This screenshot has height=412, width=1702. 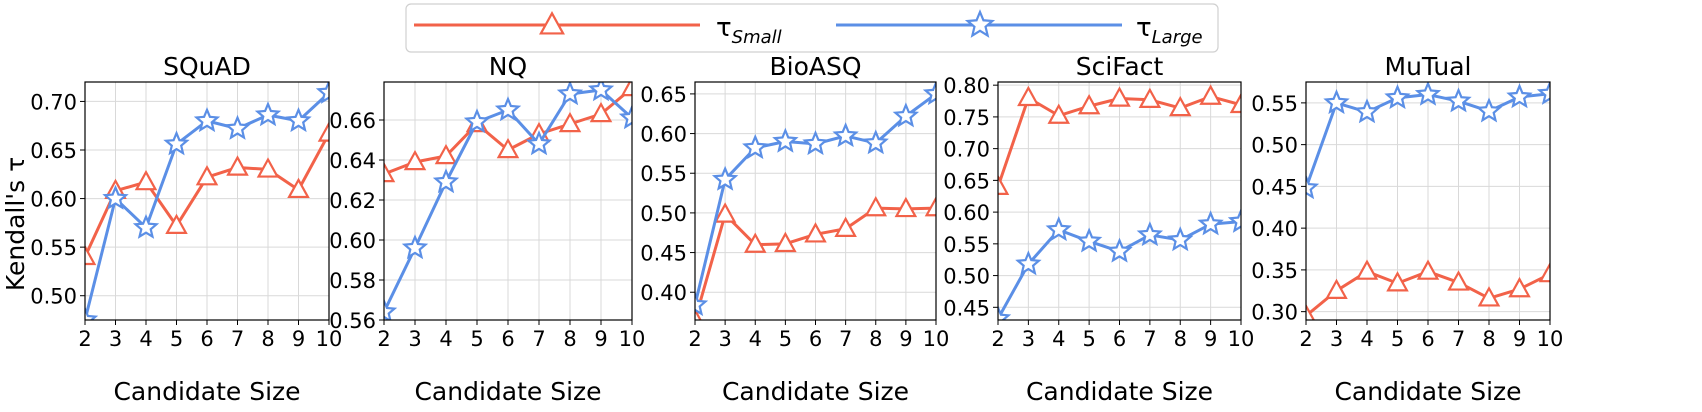 I want to click on legend-frame, so click(x=812, y=28).